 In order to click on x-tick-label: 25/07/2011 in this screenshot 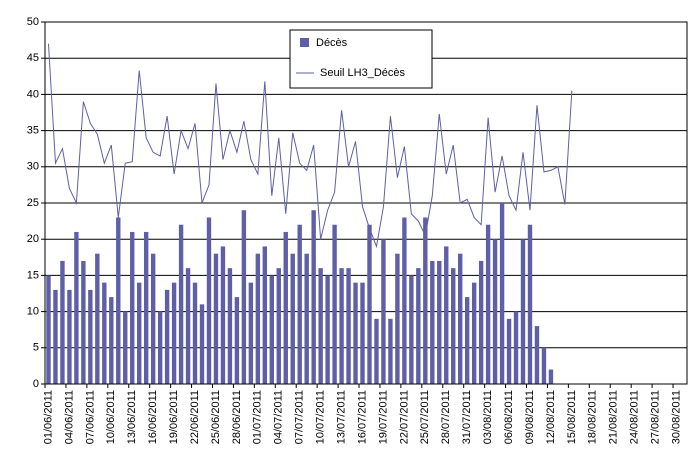, I will do `click(425, 417)`.